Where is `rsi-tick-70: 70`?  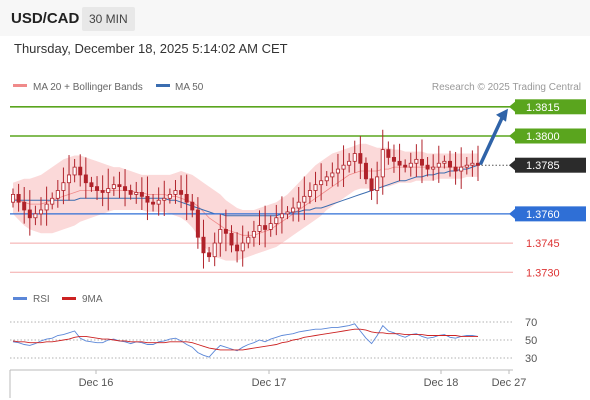 rsi-tick-70: 70 is located at coordinates (531, 323).